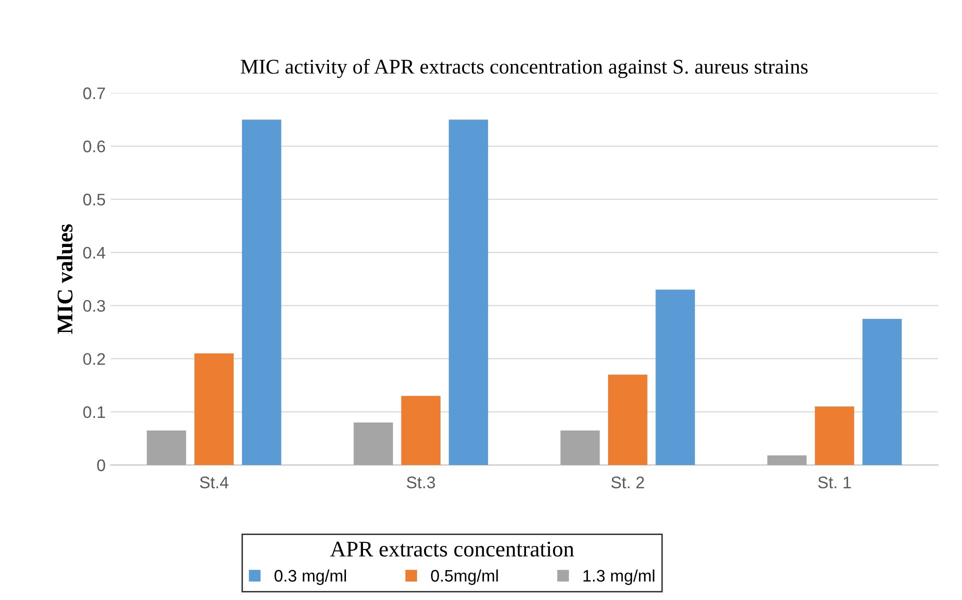 The image size is (962, 600). I want to click on x-tick-label: St.4, so click(214, 482).